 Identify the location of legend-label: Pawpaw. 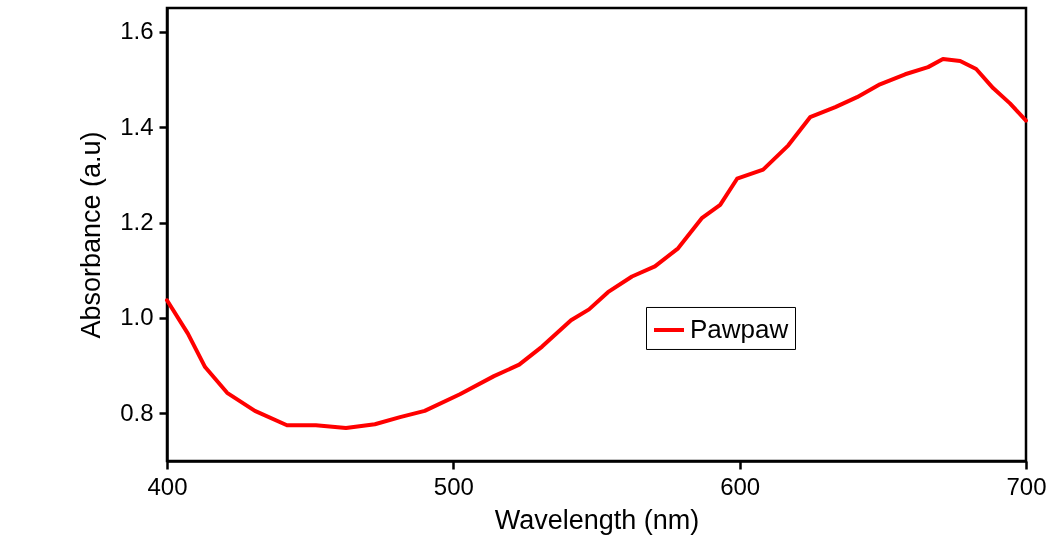
(739, 328).